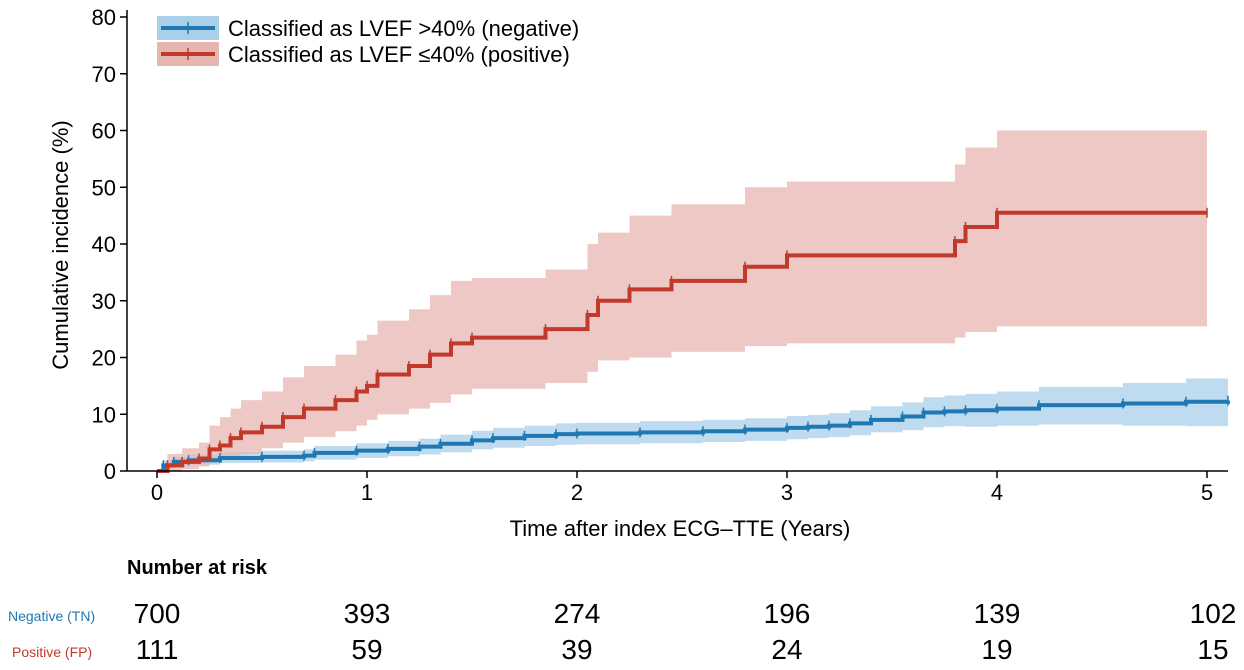  Describe the element at coordinates (577, 492) in the screenshot. I see `x-tick-label: 2` at that location.